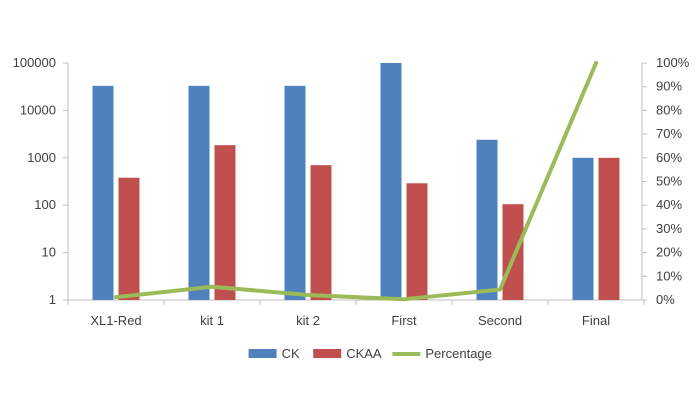 Image resolution: width=700 pixels, height=408 pixels. What do you see at coordinates (669, 228) in the screenshot?
I see `right-tick-label: 30%` at bounding box center [669, 228].